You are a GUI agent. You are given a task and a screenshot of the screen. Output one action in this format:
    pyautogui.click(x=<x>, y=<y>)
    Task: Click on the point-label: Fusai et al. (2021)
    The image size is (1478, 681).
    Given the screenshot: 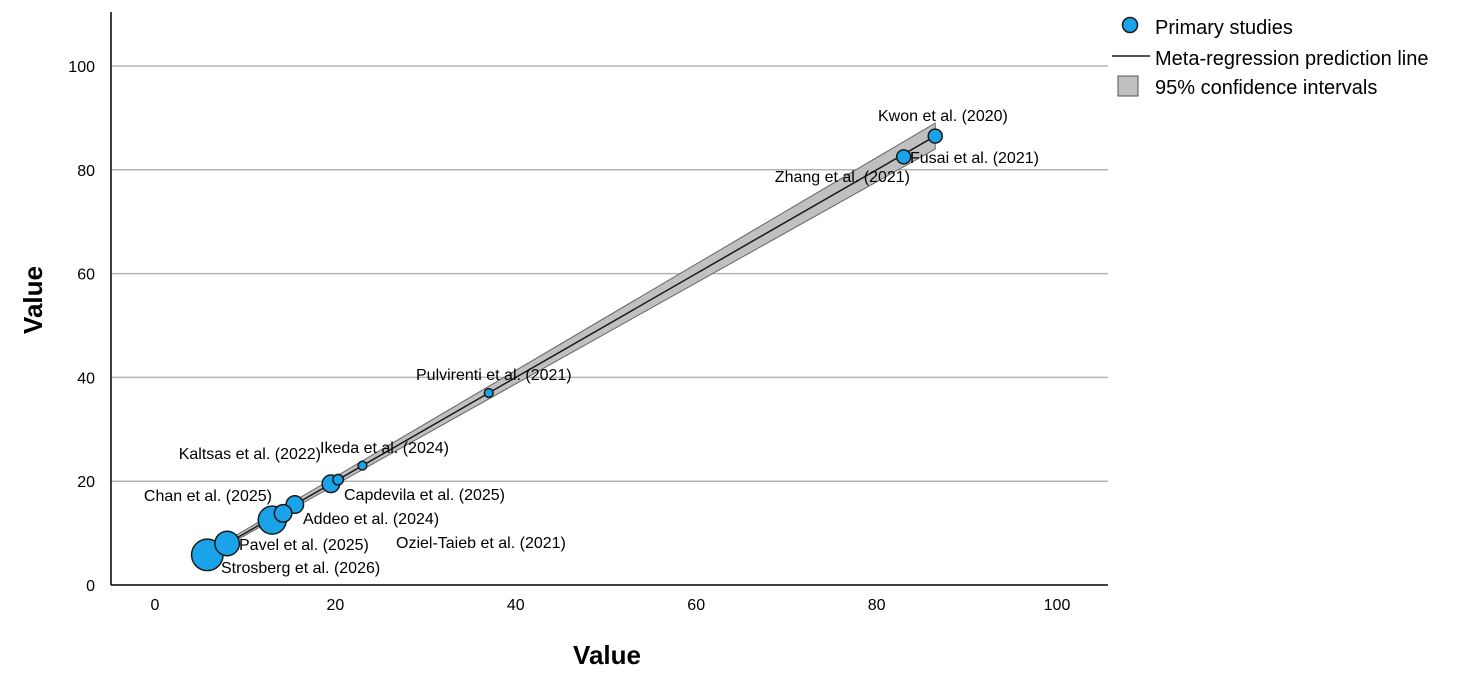 What is the action you would take?
    pyautogui.click(x=974, y=158)
    